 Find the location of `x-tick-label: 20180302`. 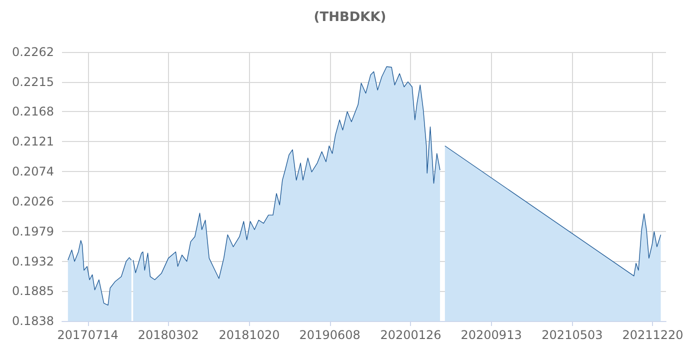

x-tick-label: 20180302 is located at coordinates (168, 335).